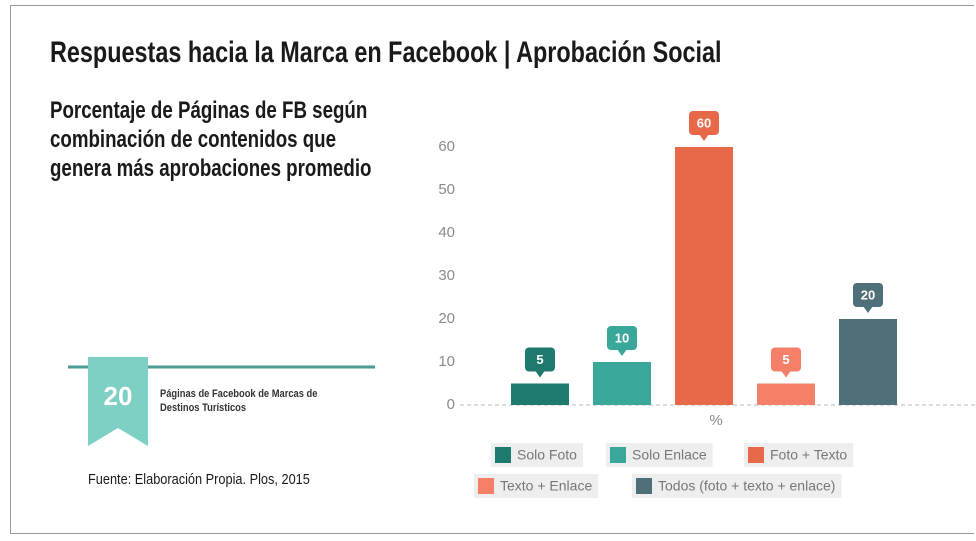  Describe the element at coordinates (451, 404) in the screenshot. I see `y-tick-label: 0` at that location.